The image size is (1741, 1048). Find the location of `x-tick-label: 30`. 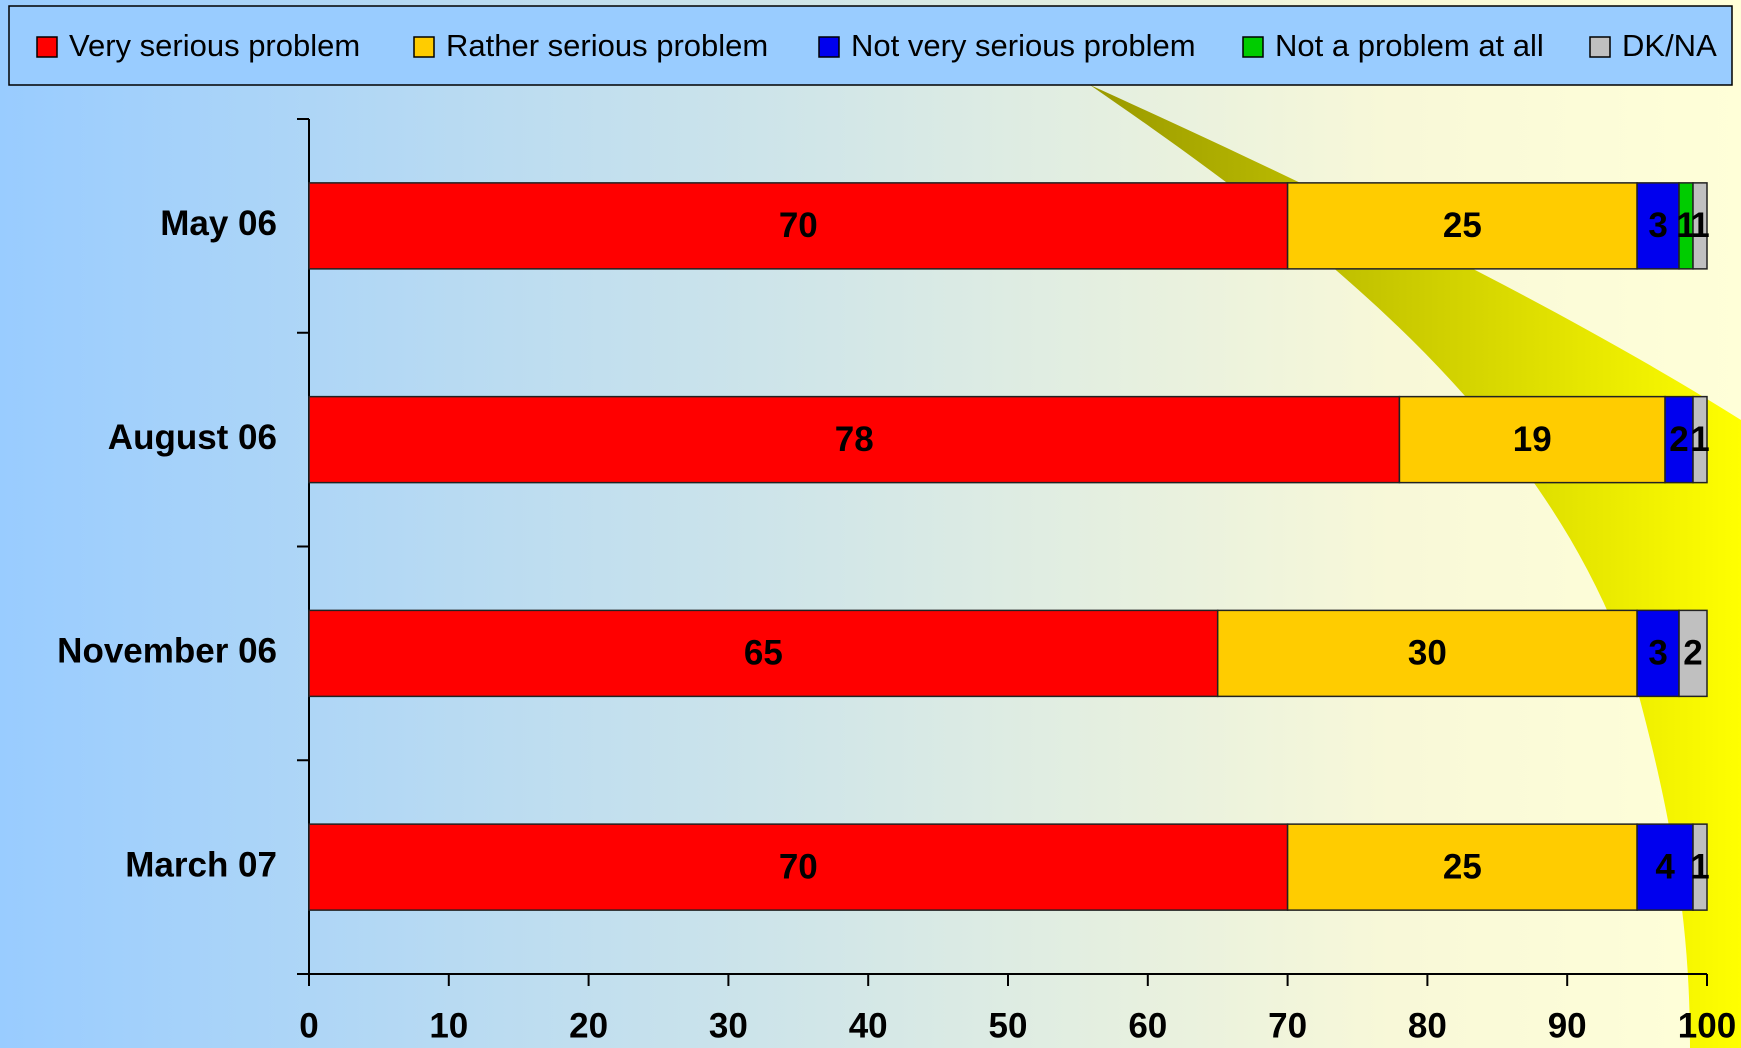

x-tick-label: 30 is located at coordinates (728, 1025).